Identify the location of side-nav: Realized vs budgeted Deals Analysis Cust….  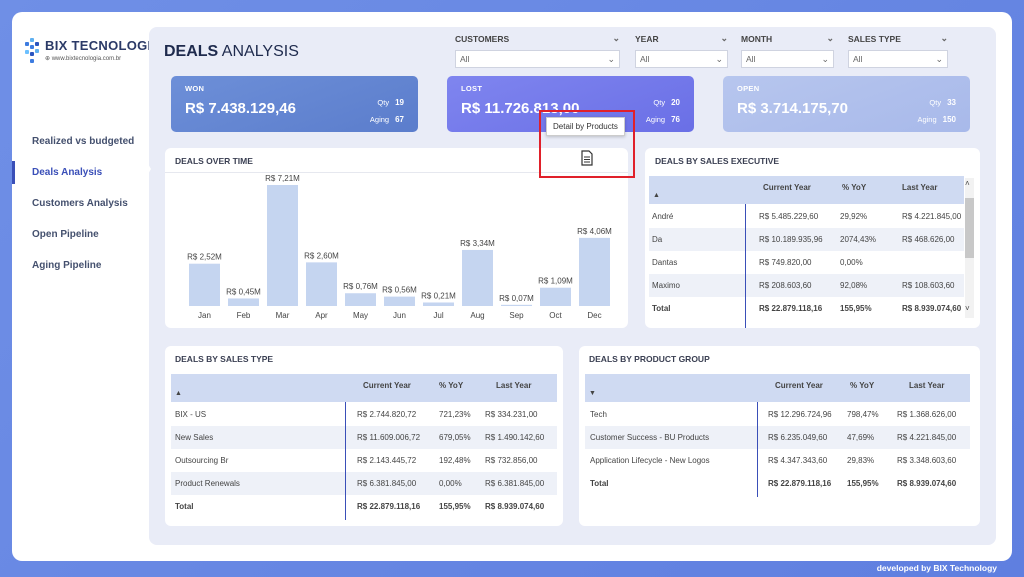
(81, 203).